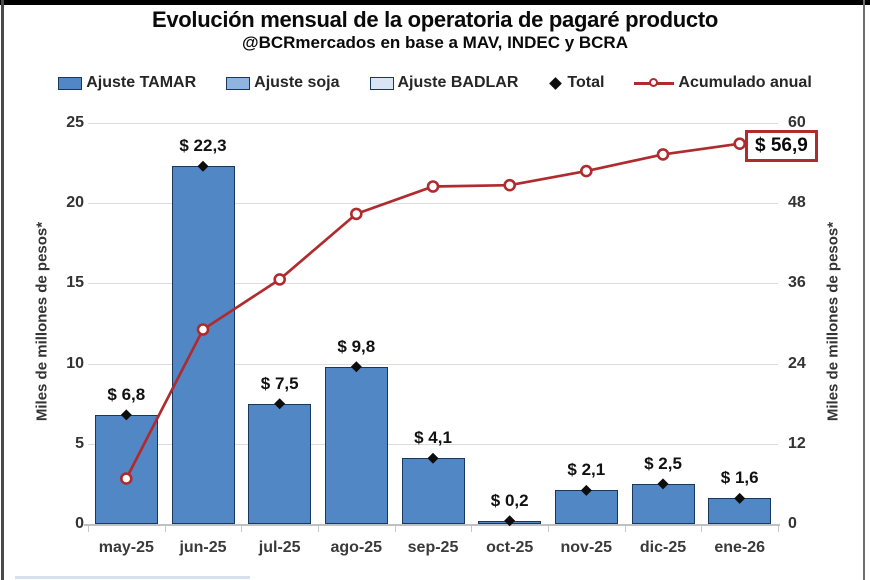  I want to click on x-axis-label: jul-25, so click(279, 547).